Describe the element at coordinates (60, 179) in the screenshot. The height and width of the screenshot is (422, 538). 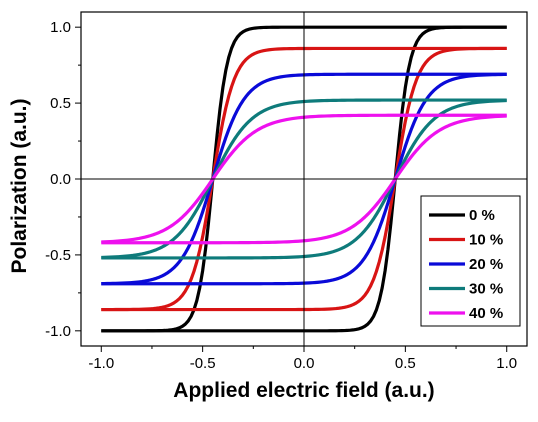
I see `y-tick-label: 0.0` at that location.